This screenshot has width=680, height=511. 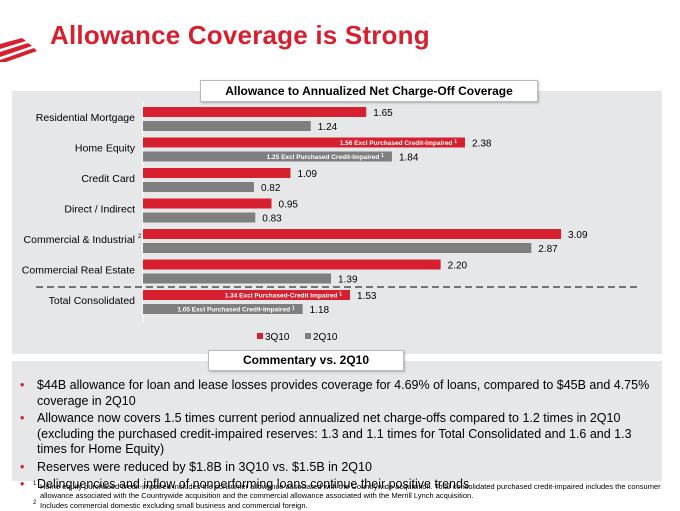 What do you see at coordinates (85, 118) in the screenshot?
I see `category-label: Residential Mortgage` at bounding box center [85, 118].